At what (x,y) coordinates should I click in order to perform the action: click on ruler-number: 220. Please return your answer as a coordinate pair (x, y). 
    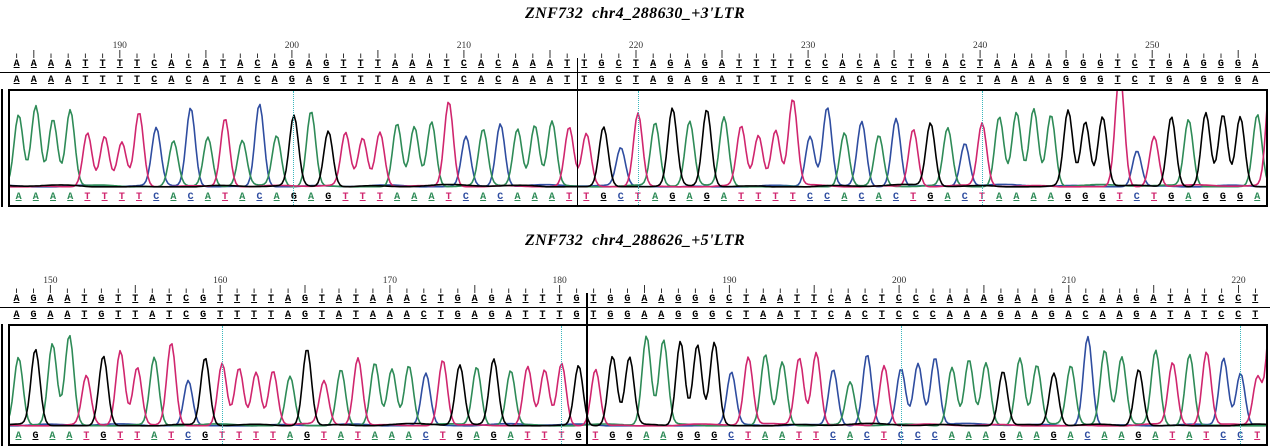
    Looking at the image, I should click on (636, 46).